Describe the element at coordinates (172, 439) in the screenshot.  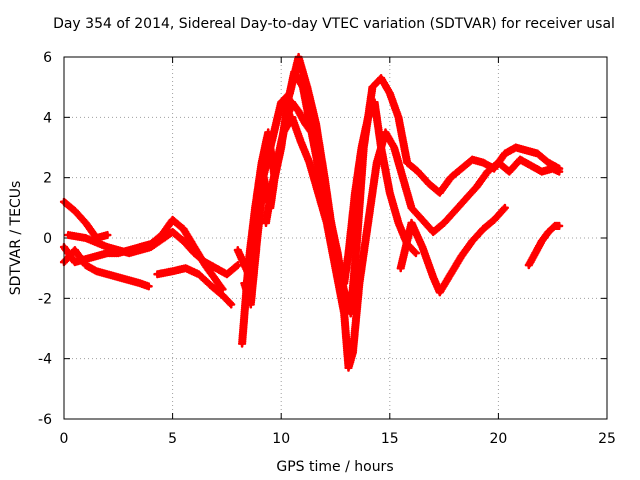
I see `x-tick-label: 5` at that location.